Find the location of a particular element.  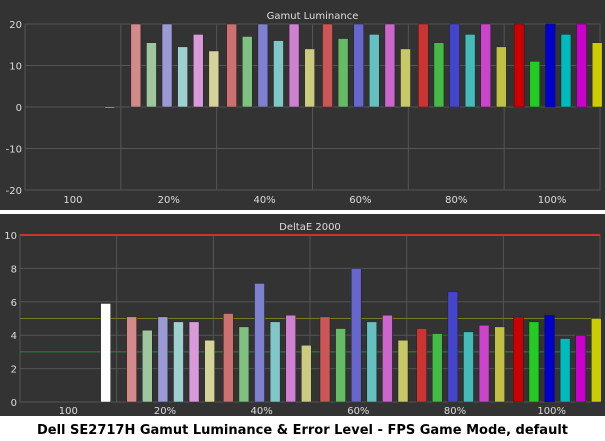

y-tick-label: 2 is located at coordinates (14, 370).